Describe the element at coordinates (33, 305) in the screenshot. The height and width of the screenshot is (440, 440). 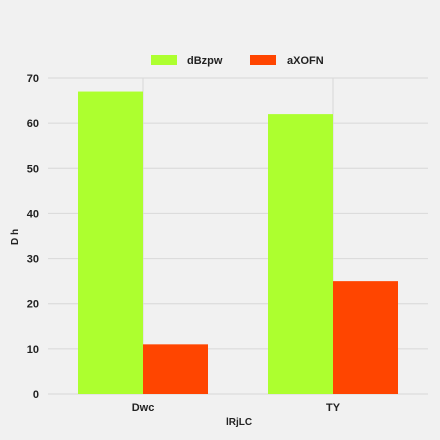
I see `y-tick-label: 20` at that location.